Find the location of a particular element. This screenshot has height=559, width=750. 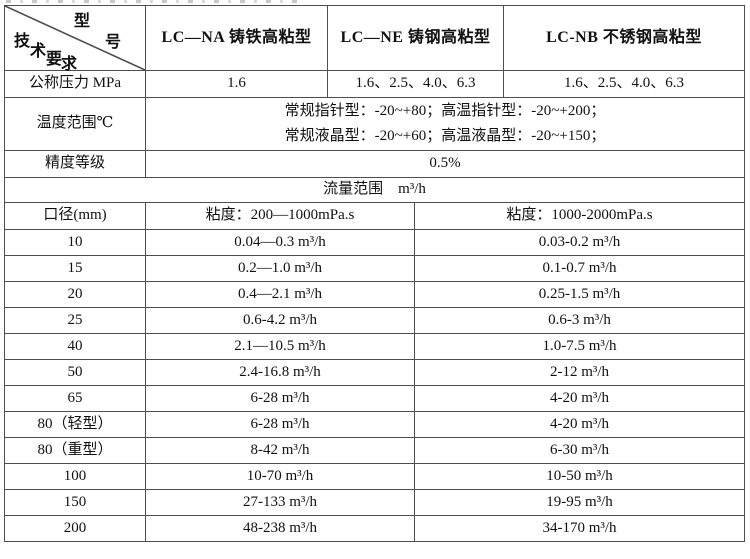

table-row-dn15: 15 0.2—1.0 m³/h 0.1-0.7 m³/h is located at coordinates (374, 268).